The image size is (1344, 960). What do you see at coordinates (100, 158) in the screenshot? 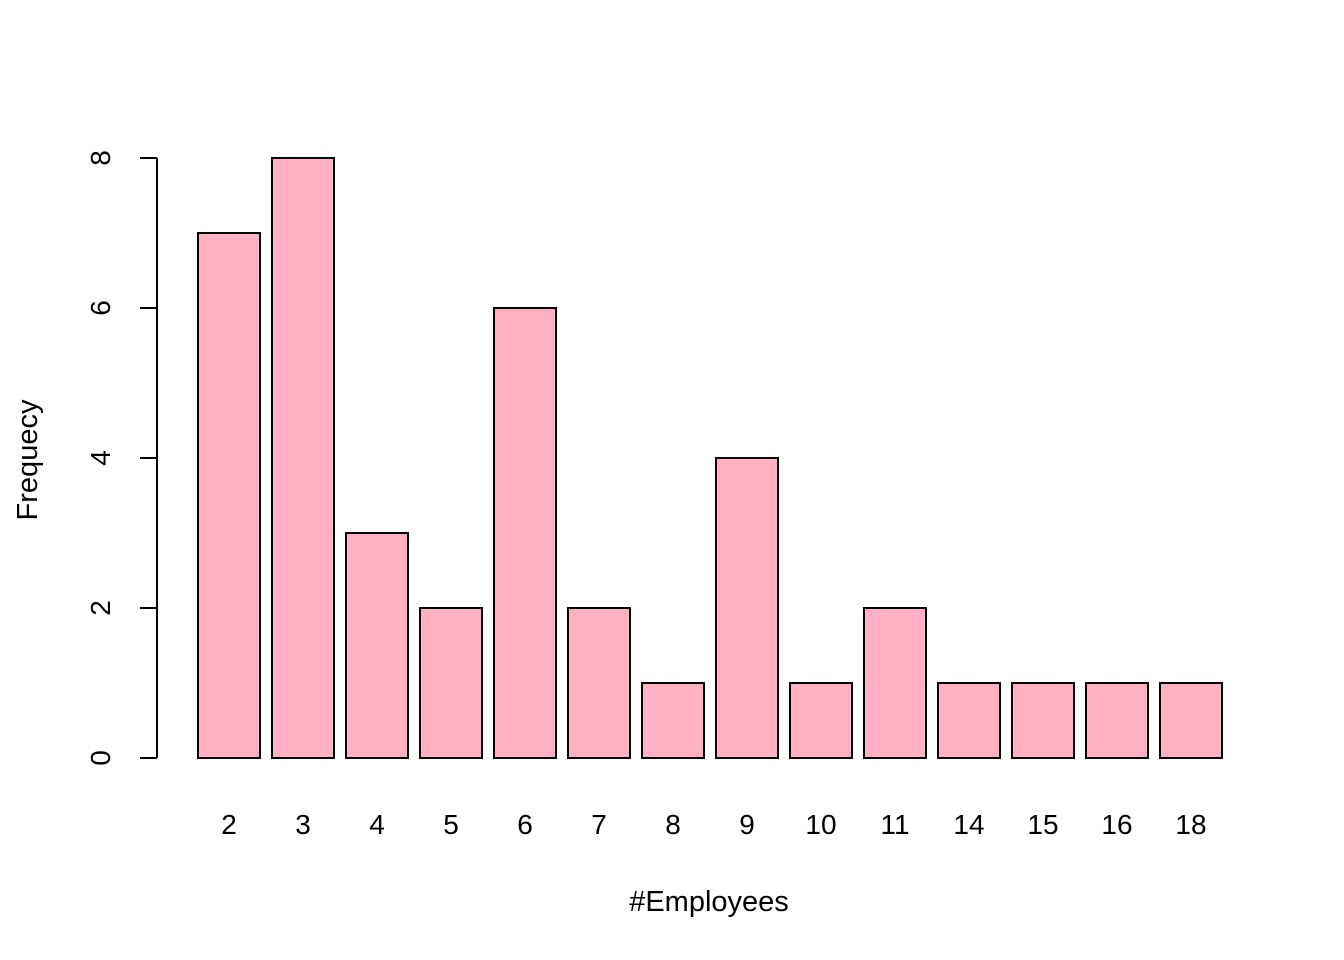
I see `y-tick-label-8: 8` at bounding box center [100, 158].